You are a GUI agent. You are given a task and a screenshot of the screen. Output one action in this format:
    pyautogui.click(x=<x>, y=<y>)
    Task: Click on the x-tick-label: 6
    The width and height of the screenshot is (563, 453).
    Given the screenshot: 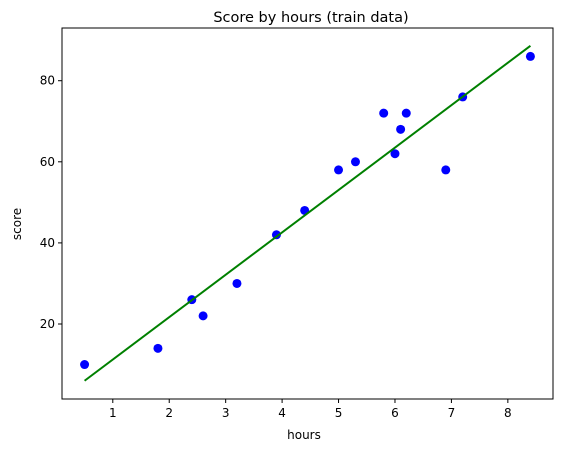 What is the action you would take?
    pyautogui.click(x=395, y=413)
    